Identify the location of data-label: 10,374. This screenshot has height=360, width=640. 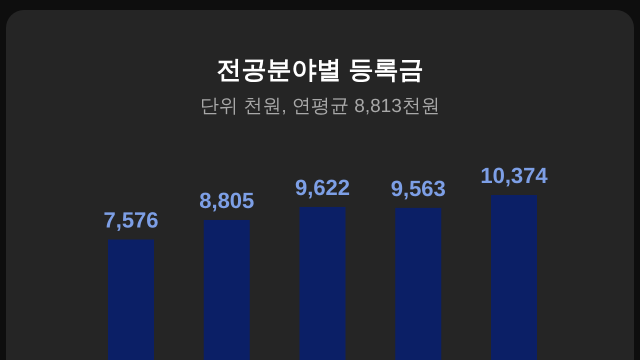
(514, 175).